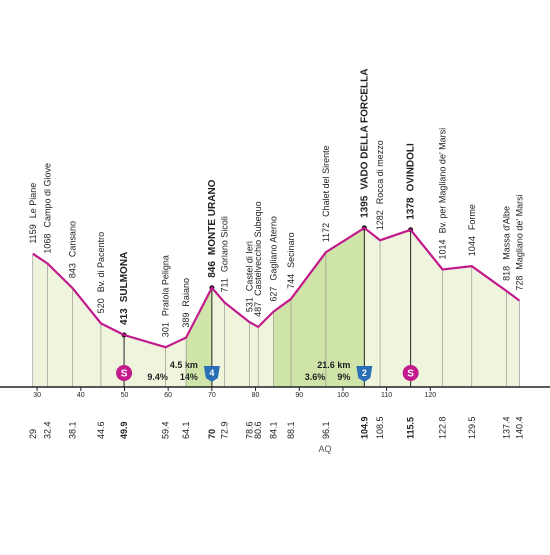 The image size is (550, 555). Describe the element at coordinates (380, 427) in the screenshot. I see `km-label: 108.5` at that location.